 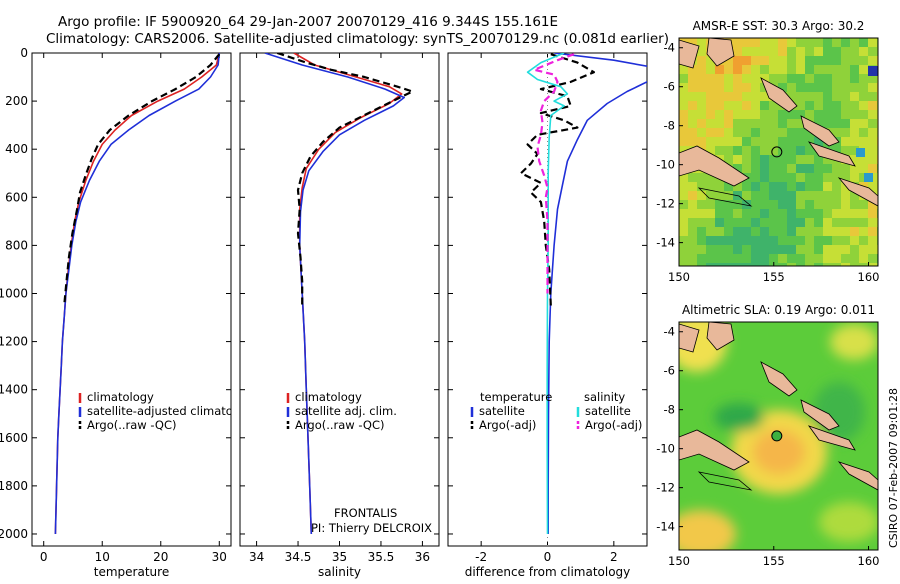 What do you see at coordinates (14, 438) in the screenshot?
I see `y-tick-label: 1600` at bounding box center [14, 438].